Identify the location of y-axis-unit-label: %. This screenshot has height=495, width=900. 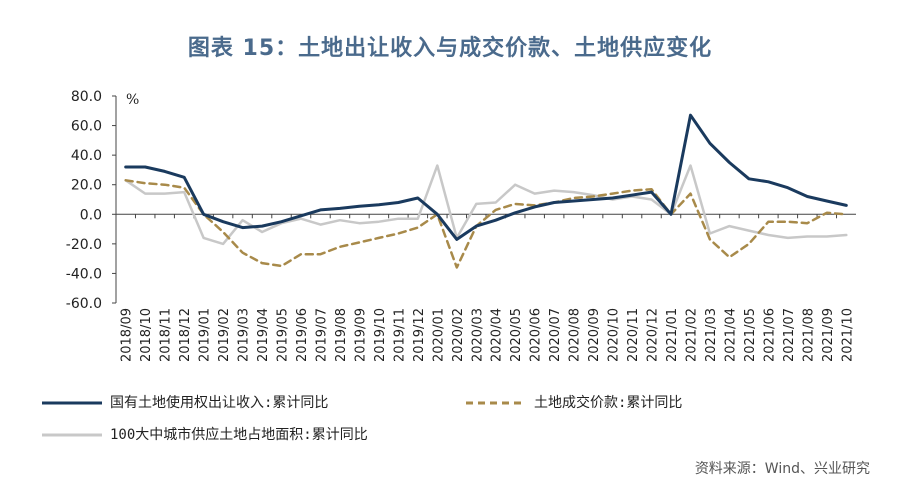
(132, 100).